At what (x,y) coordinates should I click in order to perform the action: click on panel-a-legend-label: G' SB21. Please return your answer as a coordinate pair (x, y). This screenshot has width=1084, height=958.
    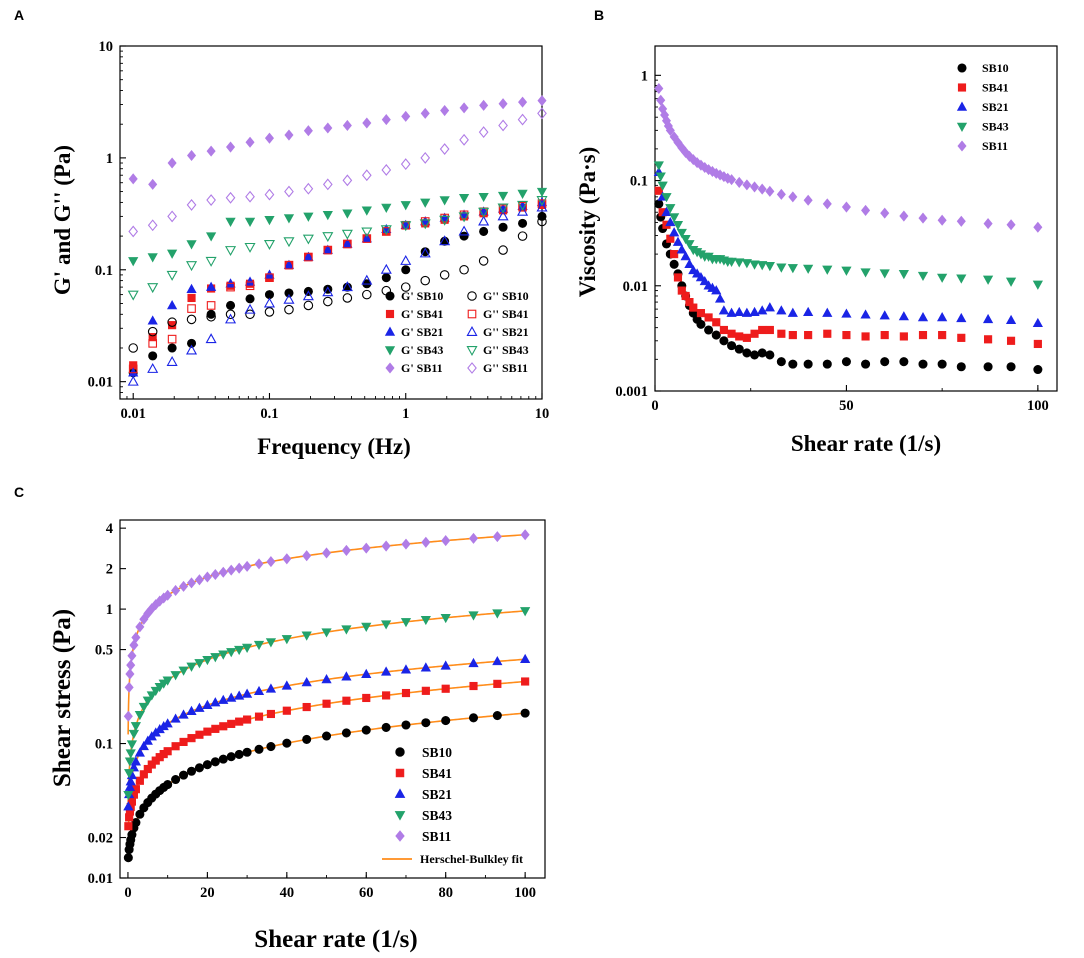
    Looking at the image, I should click on (422, 332).